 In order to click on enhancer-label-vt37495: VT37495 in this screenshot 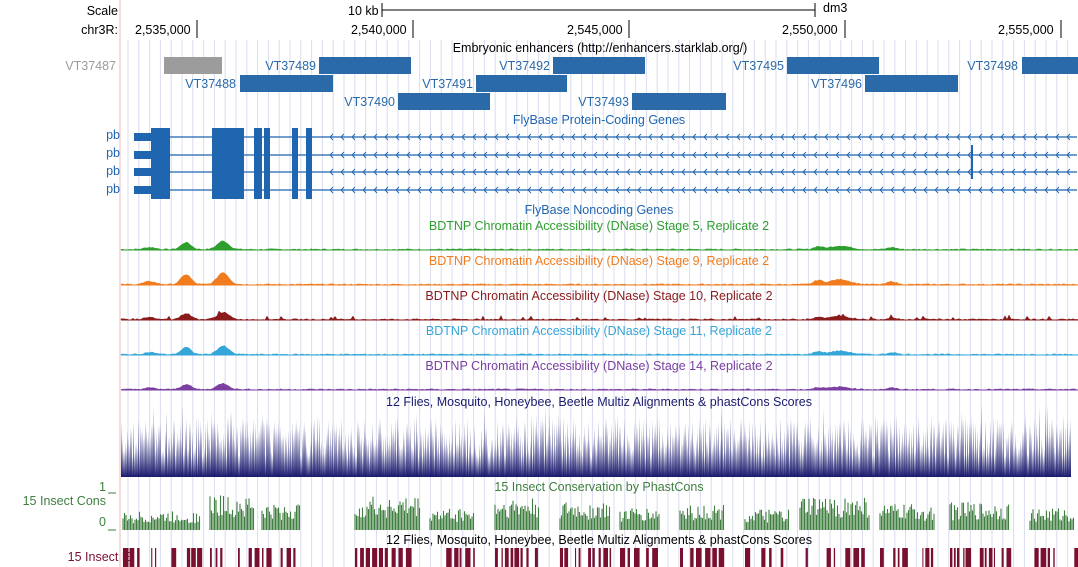, I will do `click(758, 66)`.